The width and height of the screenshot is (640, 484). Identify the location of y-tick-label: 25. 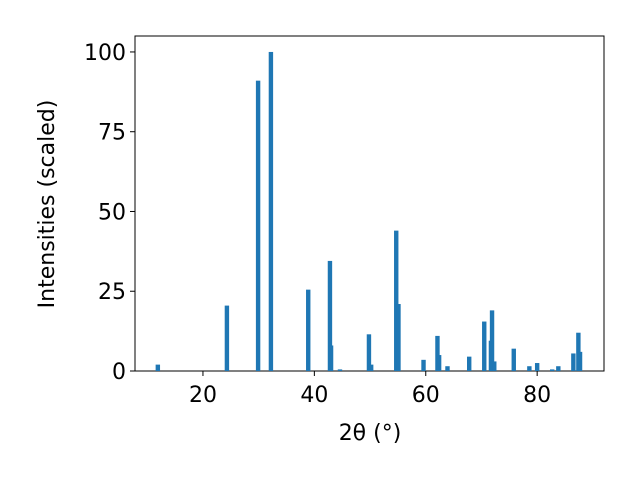
(112, 292).